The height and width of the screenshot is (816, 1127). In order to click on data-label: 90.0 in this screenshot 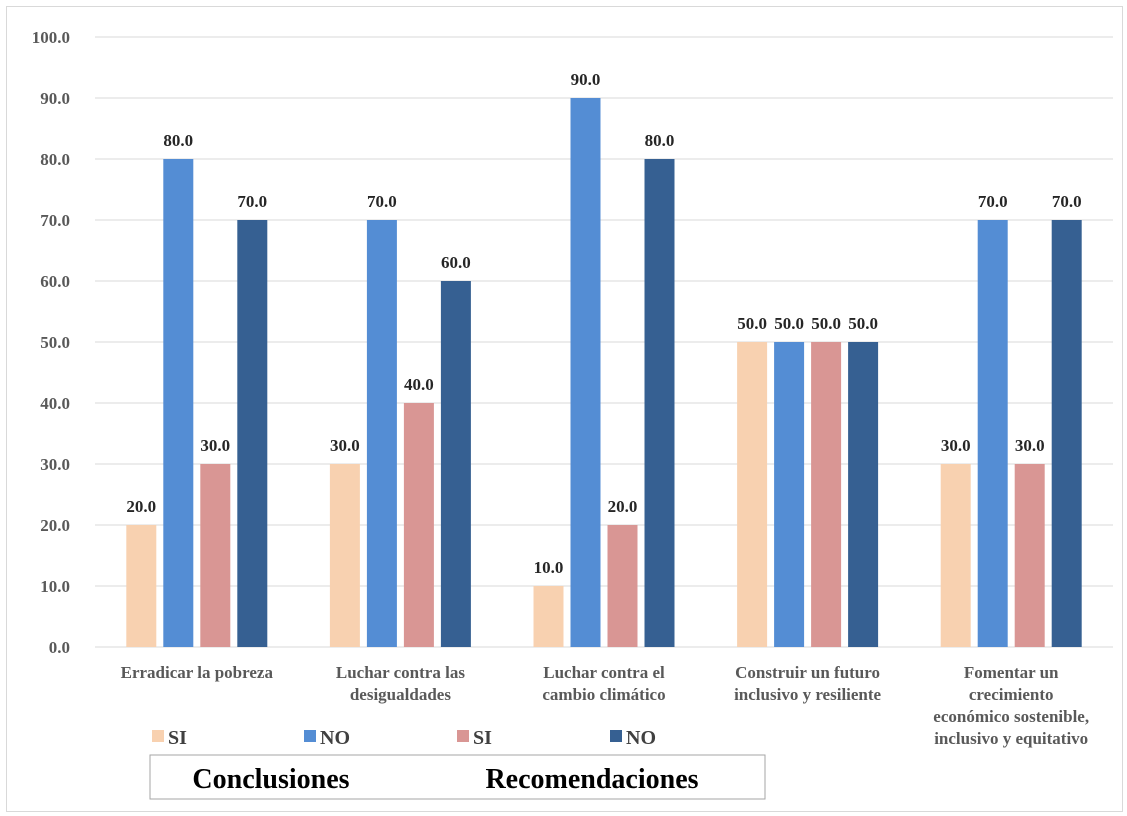, I will do `click(586, 79)`.